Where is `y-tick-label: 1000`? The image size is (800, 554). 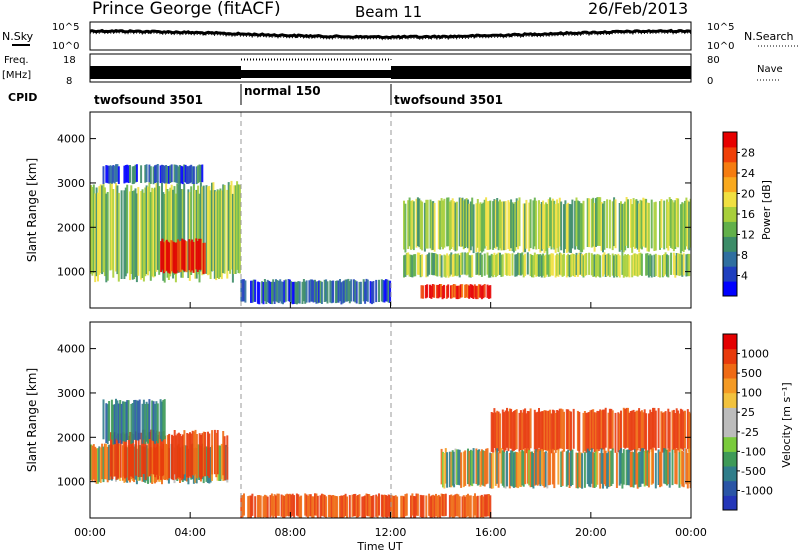
y-tick-label: 1000 is located at coordinates (71, 482).